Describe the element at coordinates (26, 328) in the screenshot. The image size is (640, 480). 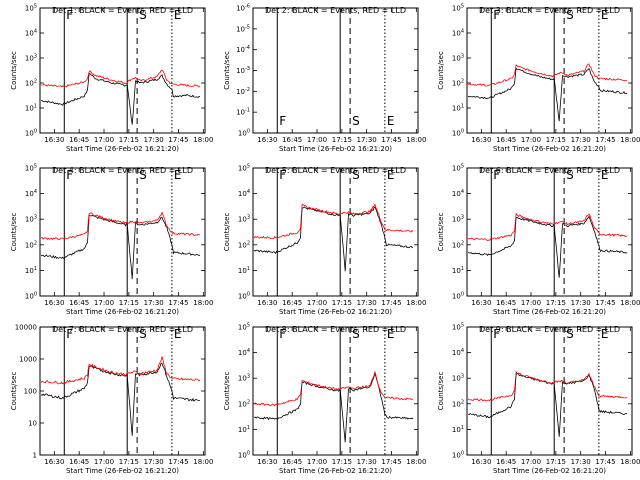
I see `y-tick-label: 10000` at that location.